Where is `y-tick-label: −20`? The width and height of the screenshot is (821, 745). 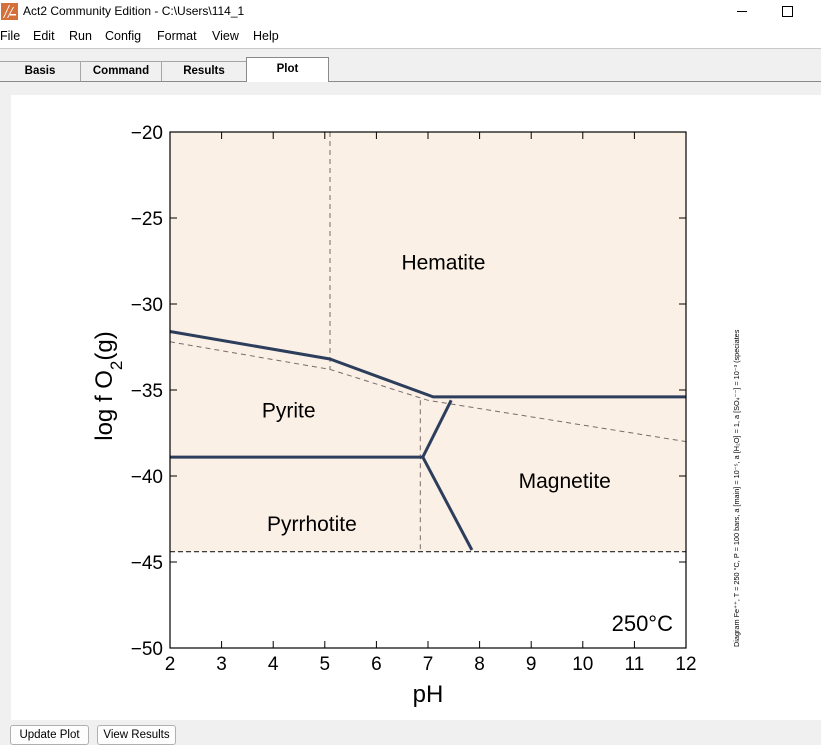
y-tick-label: −20 is located at coordinates (147, 133).